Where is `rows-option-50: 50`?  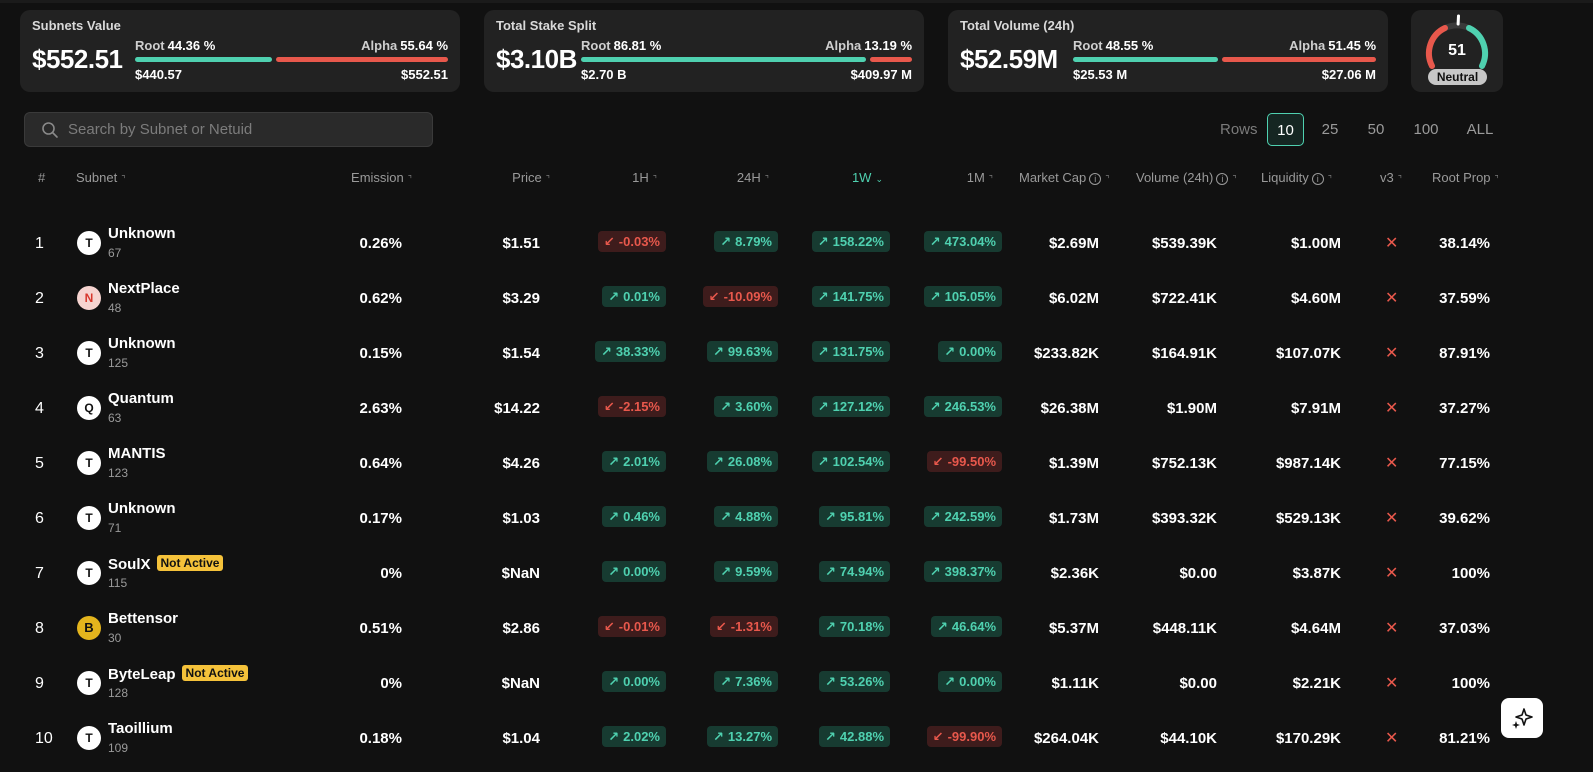
rows-option-50: 50 is located at coordinates (1376, 129).